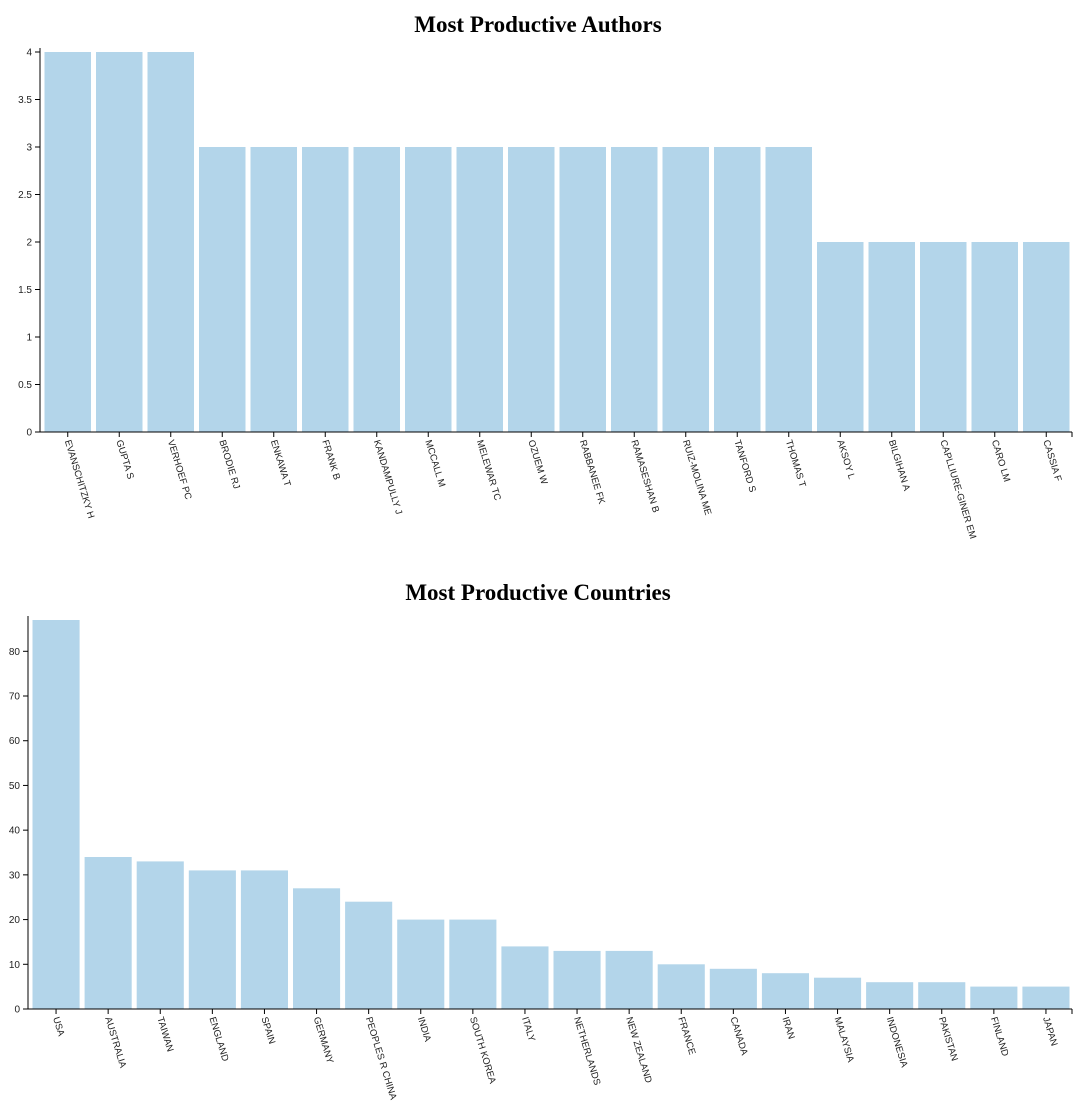 The width and height of the screenshot is (1076, 1113). Describe the element at coordinates (29, 338) in the screenshot. I see `author-y-tick-label: 1` at that location.